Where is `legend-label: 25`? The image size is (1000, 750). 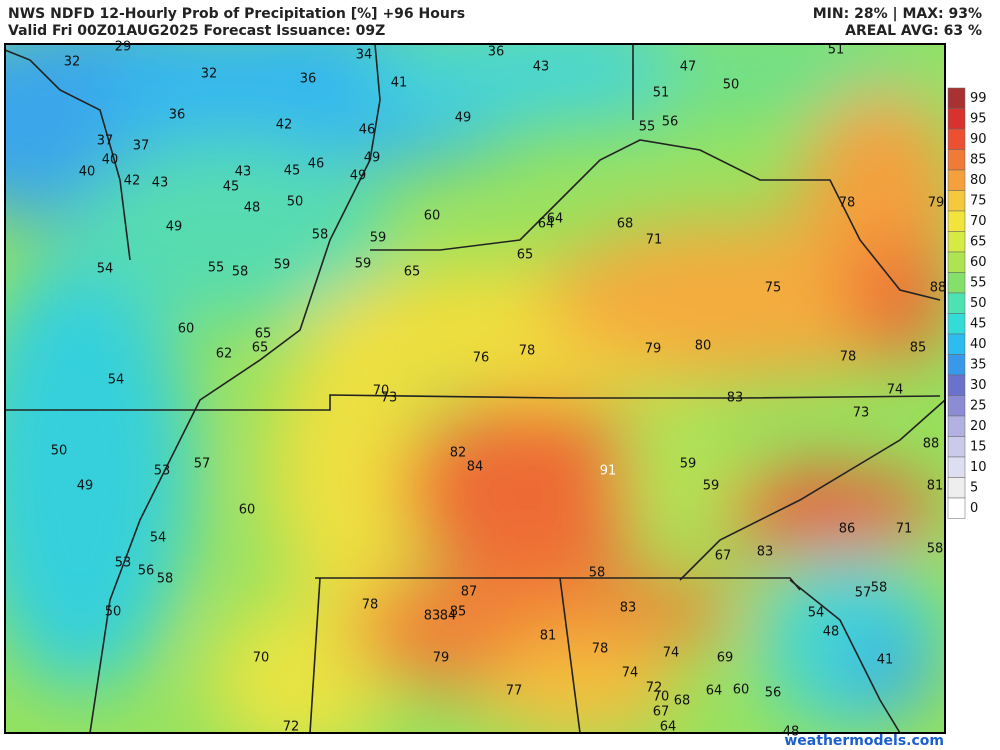
legend-label: 25 is located at coordinates (978, 405).